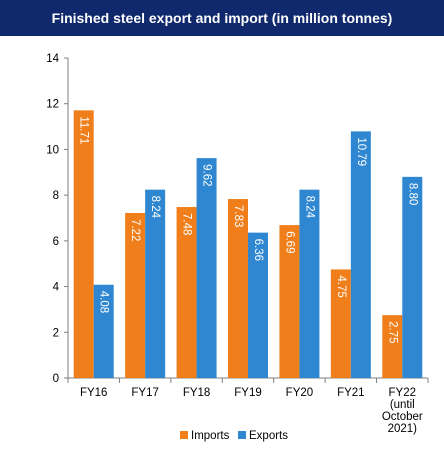 Image resolution: width=444 pixels, height=454 pixels. I want to click on x-category-label: FY19, so click(248, 393).